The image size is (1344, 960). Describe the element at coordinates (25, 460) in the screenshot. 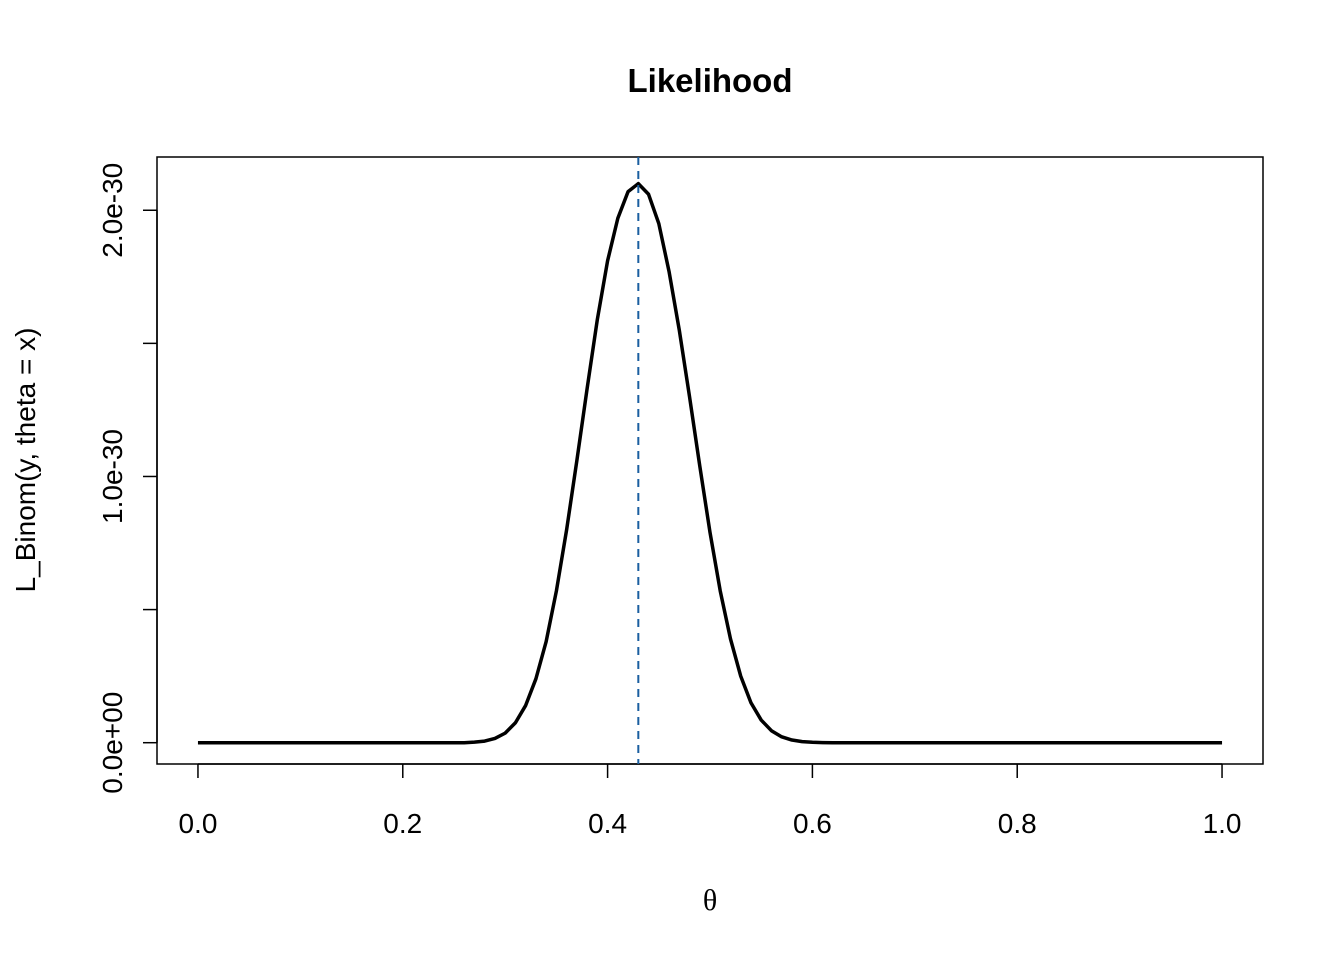

I see `y-axis-label: L_Binom(y, theta = x)` at that location.